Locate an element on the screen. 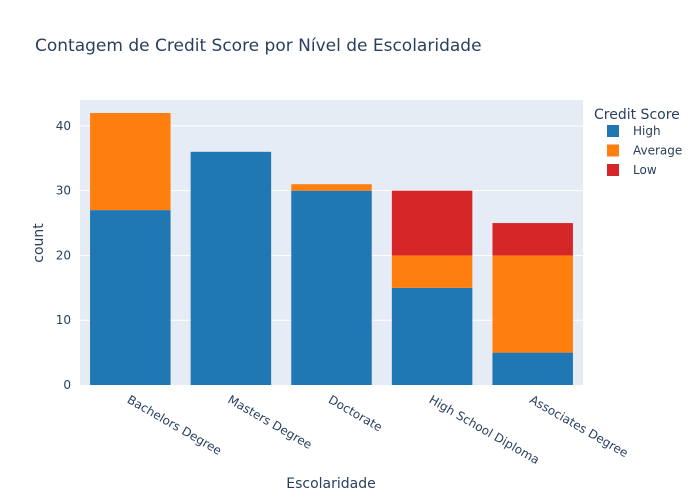  y-tick-label: 0 is located at coordinates (67, 385).